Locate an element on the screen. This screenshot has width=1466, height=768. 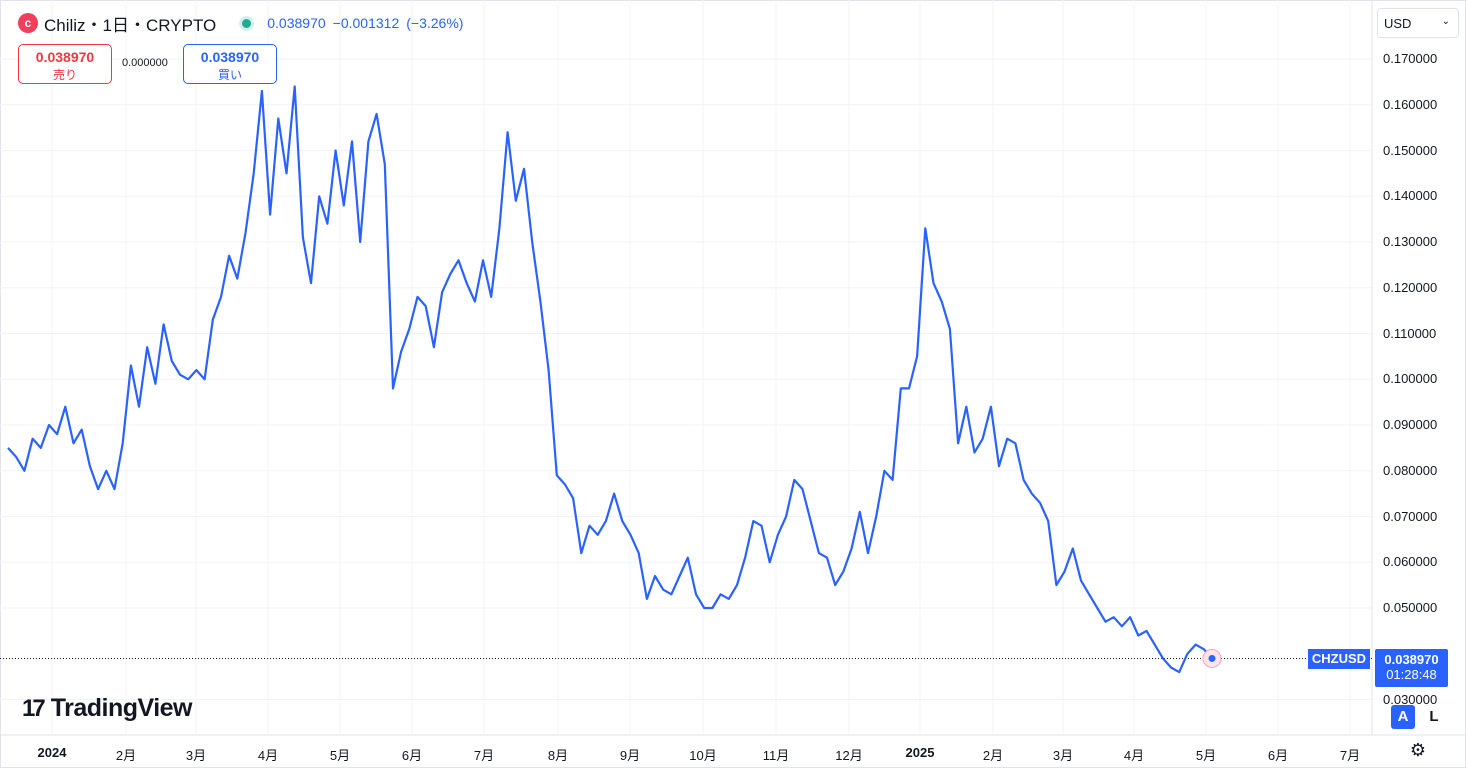
price-tick-label: 0.170000 is located at coordinates (1410, 58).